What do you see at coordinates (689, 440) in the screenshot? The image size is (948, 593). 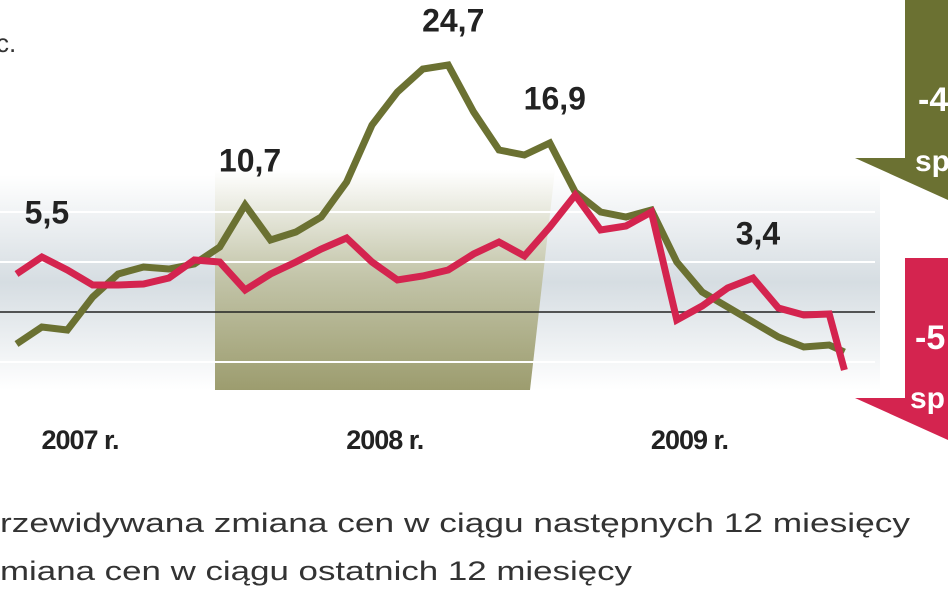 I see `x-tick-label: 2009 r.` at bounding box center [689, 440].